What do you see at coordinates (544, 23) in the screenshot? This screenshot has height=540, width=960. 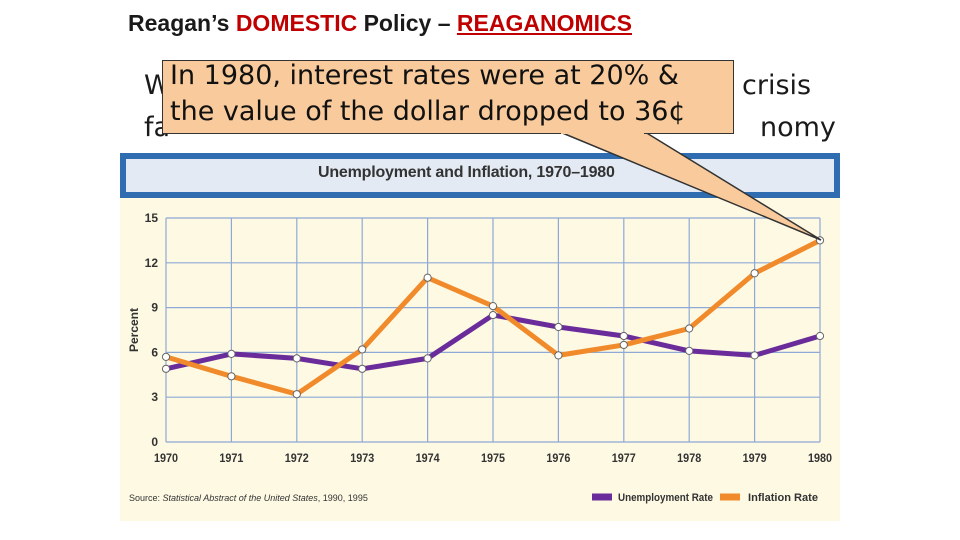 I see `title-link: REAGANOMICS` at bounding box center [544, 23].